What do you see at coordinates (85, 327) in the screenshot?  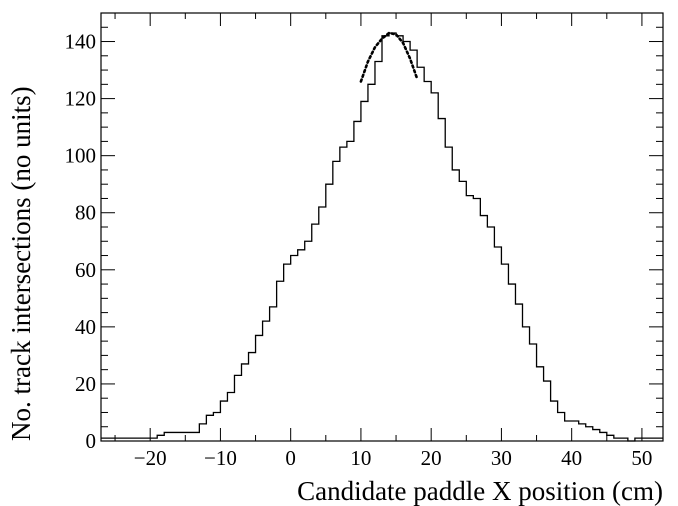 I see `y-tick-label: 40` at bounding box center [85, 327].